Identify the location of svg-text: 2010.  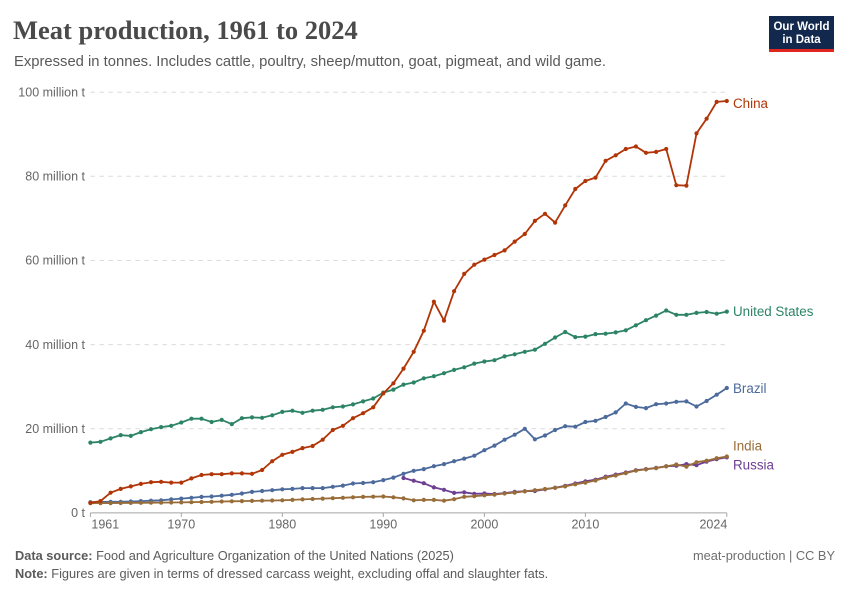
(585, 525).